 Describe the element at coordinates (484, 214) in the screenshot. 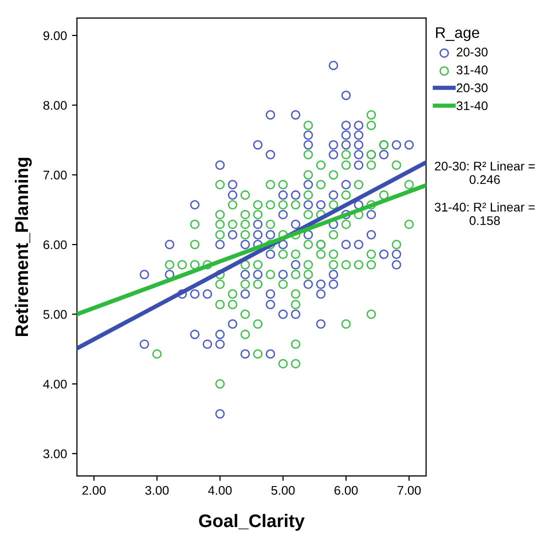

I see `text: 31-40: R² Linear = 0.158` at that location.